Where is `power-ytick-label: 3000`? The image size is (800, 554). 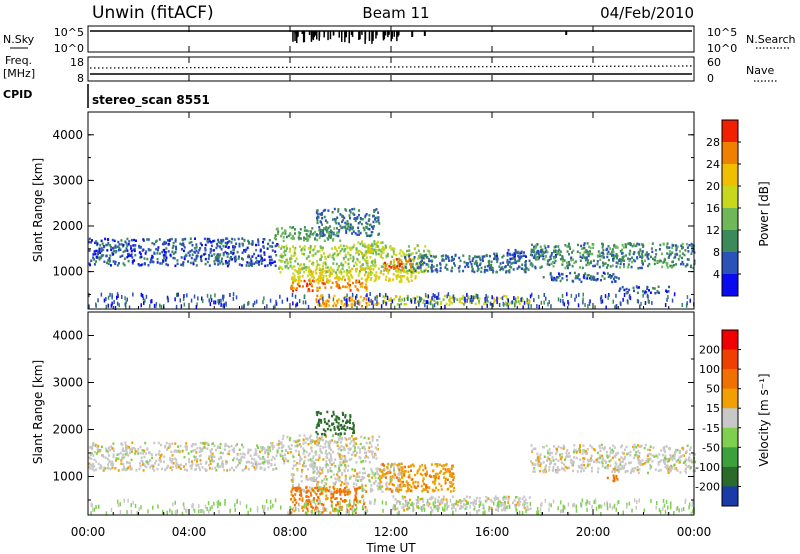 power-ytick-label: 3000 is located at coordinates (67, 180).